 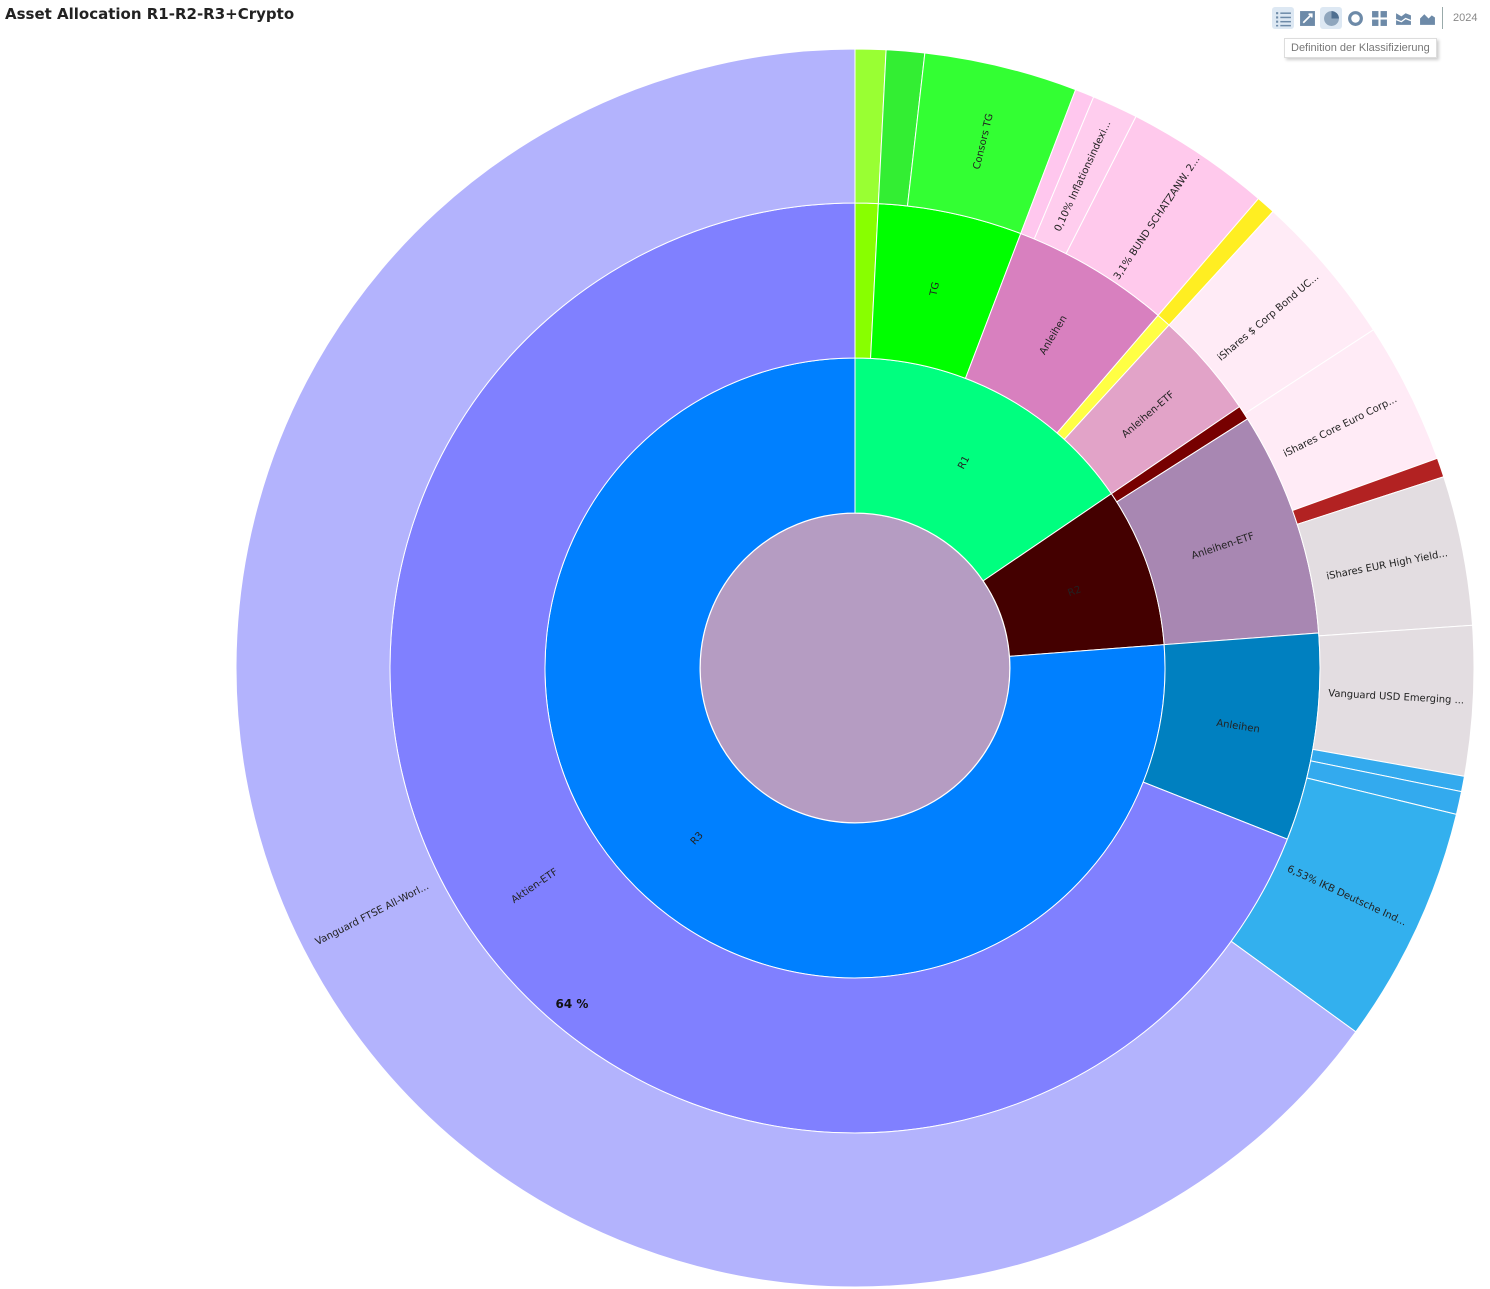 I want to click on pie-view-icon, so click(x=1331, y=18).